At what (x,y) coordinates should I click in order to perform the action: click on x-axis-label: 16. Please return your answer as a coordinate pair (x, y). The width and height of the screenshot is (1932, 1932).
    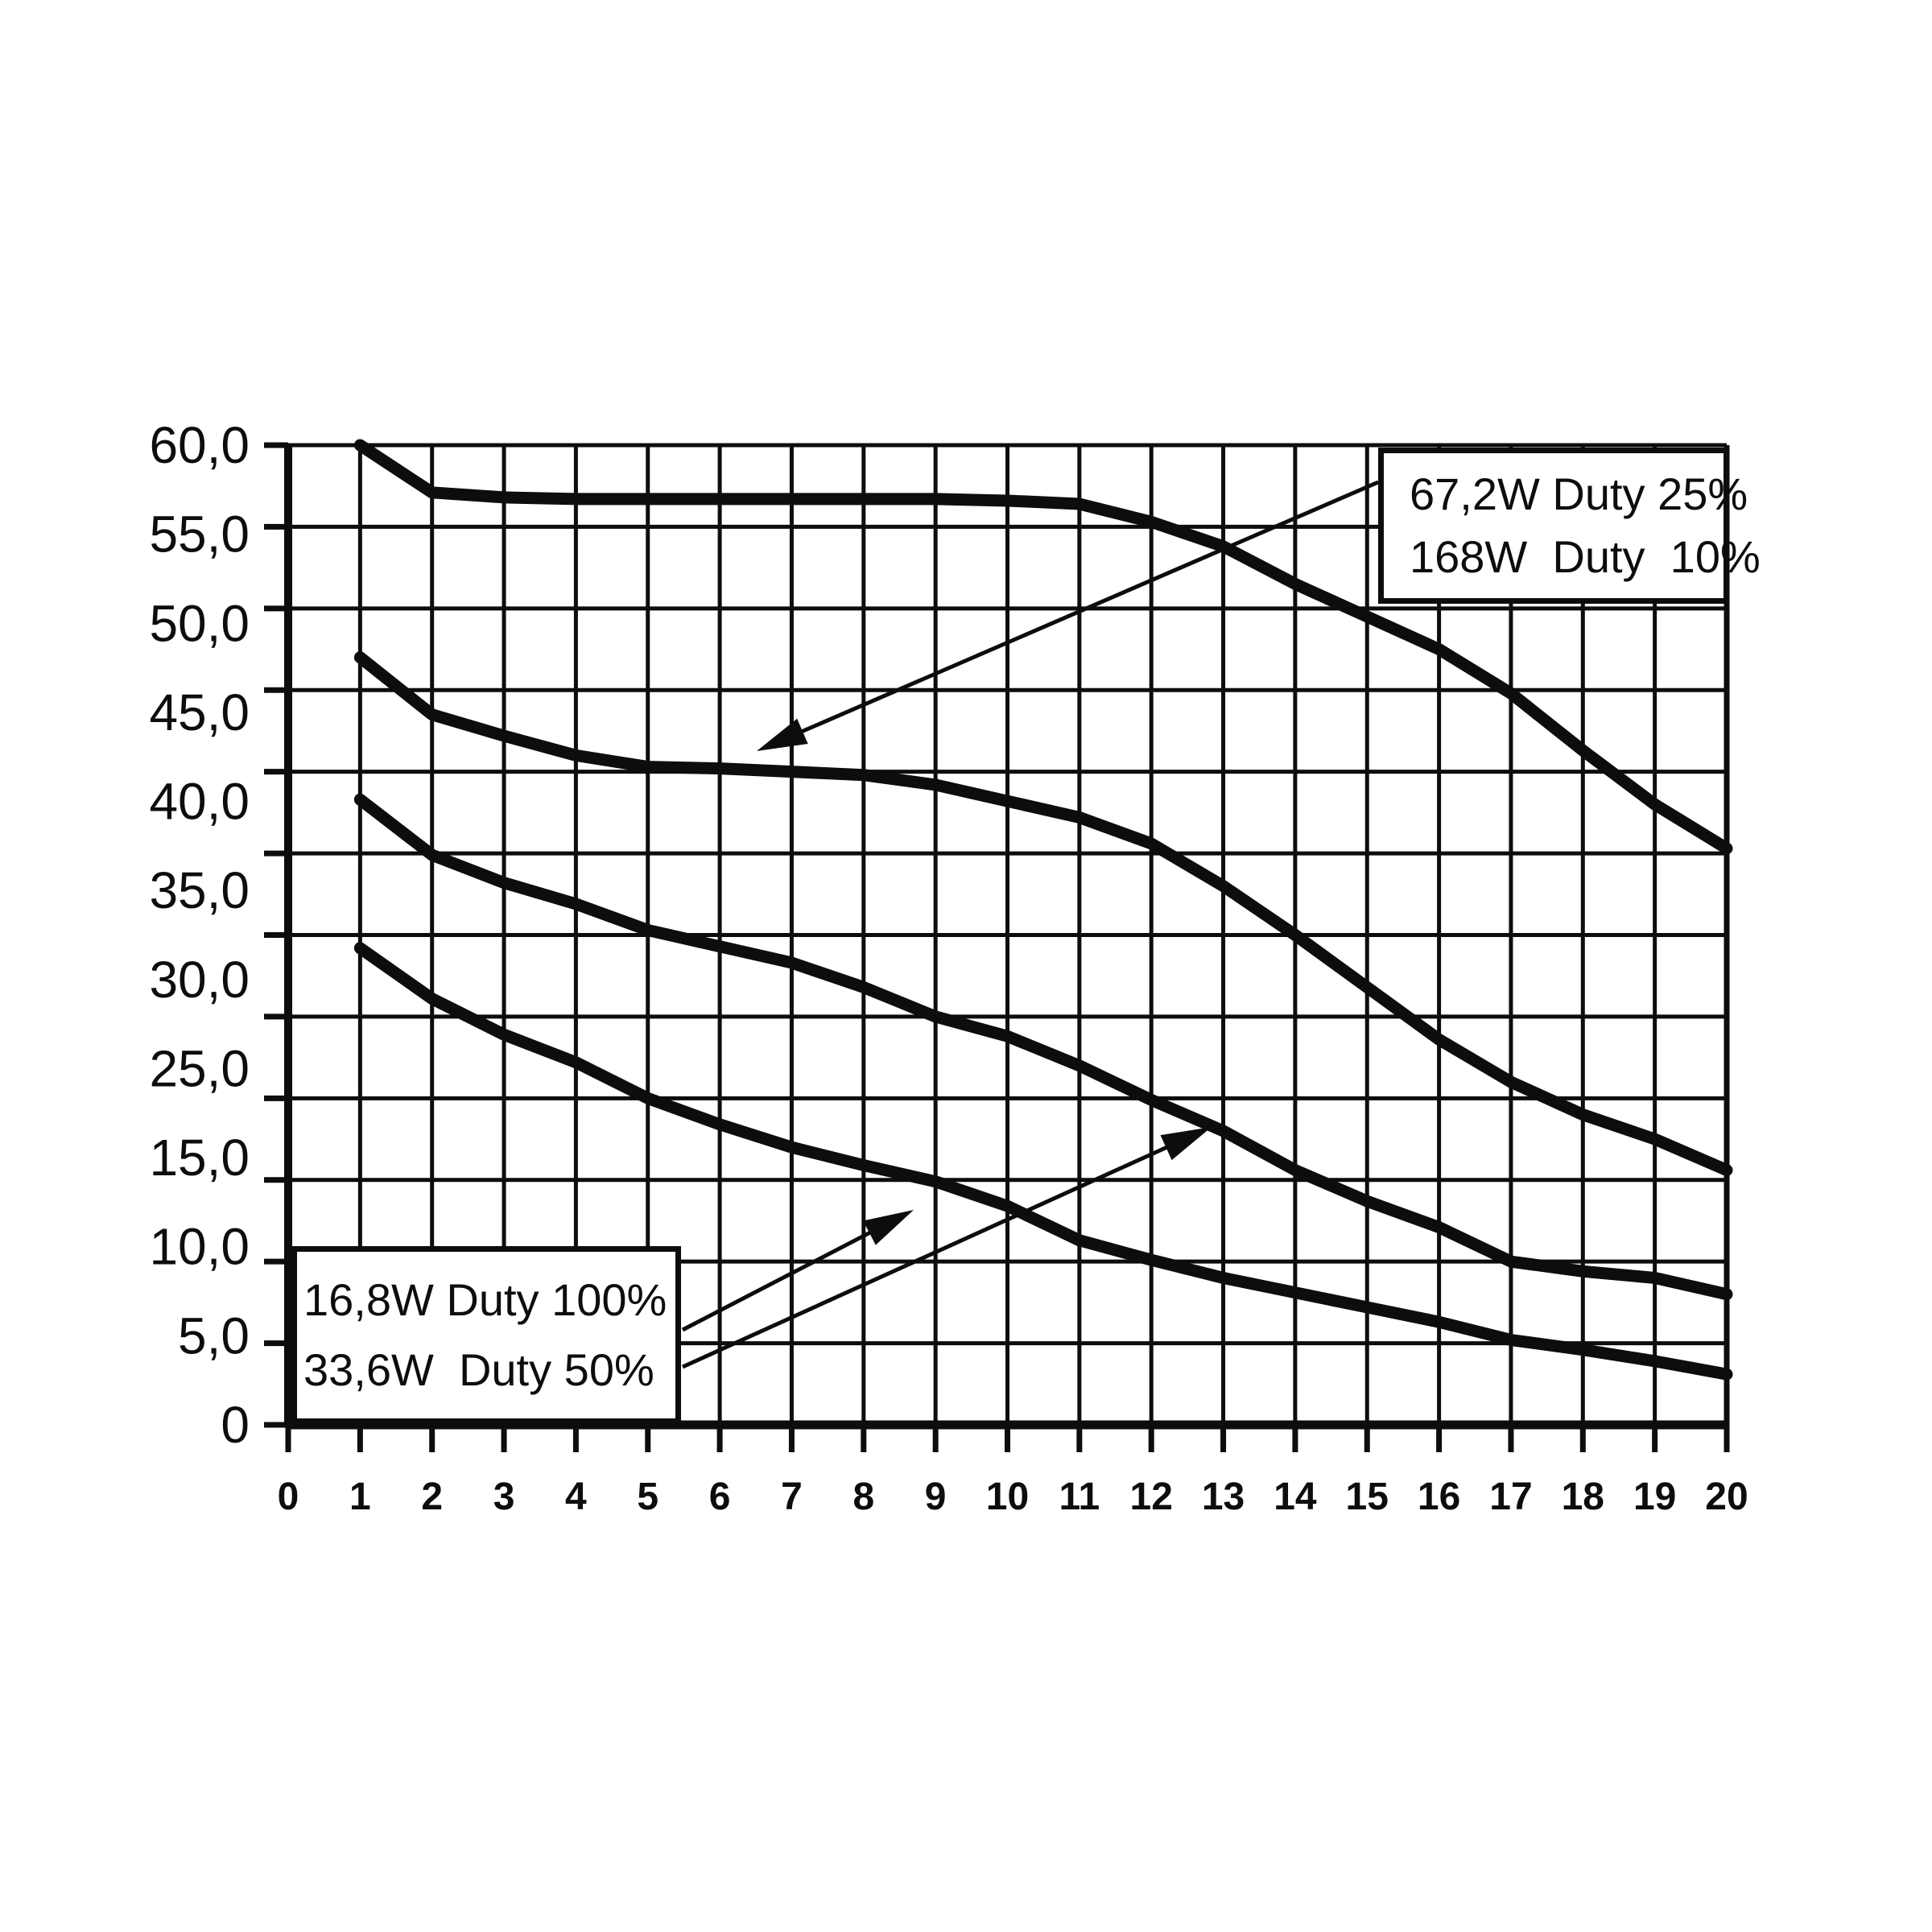
    Looking at the image, I should click on (1439, 1497).